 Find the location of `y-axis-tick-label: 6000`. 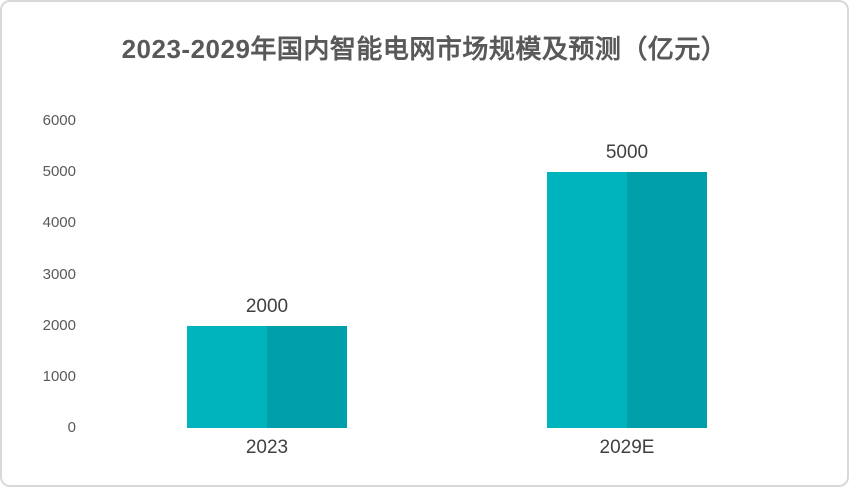

y-axis-tick-label: 6000 is located at coordinates (59, 120).